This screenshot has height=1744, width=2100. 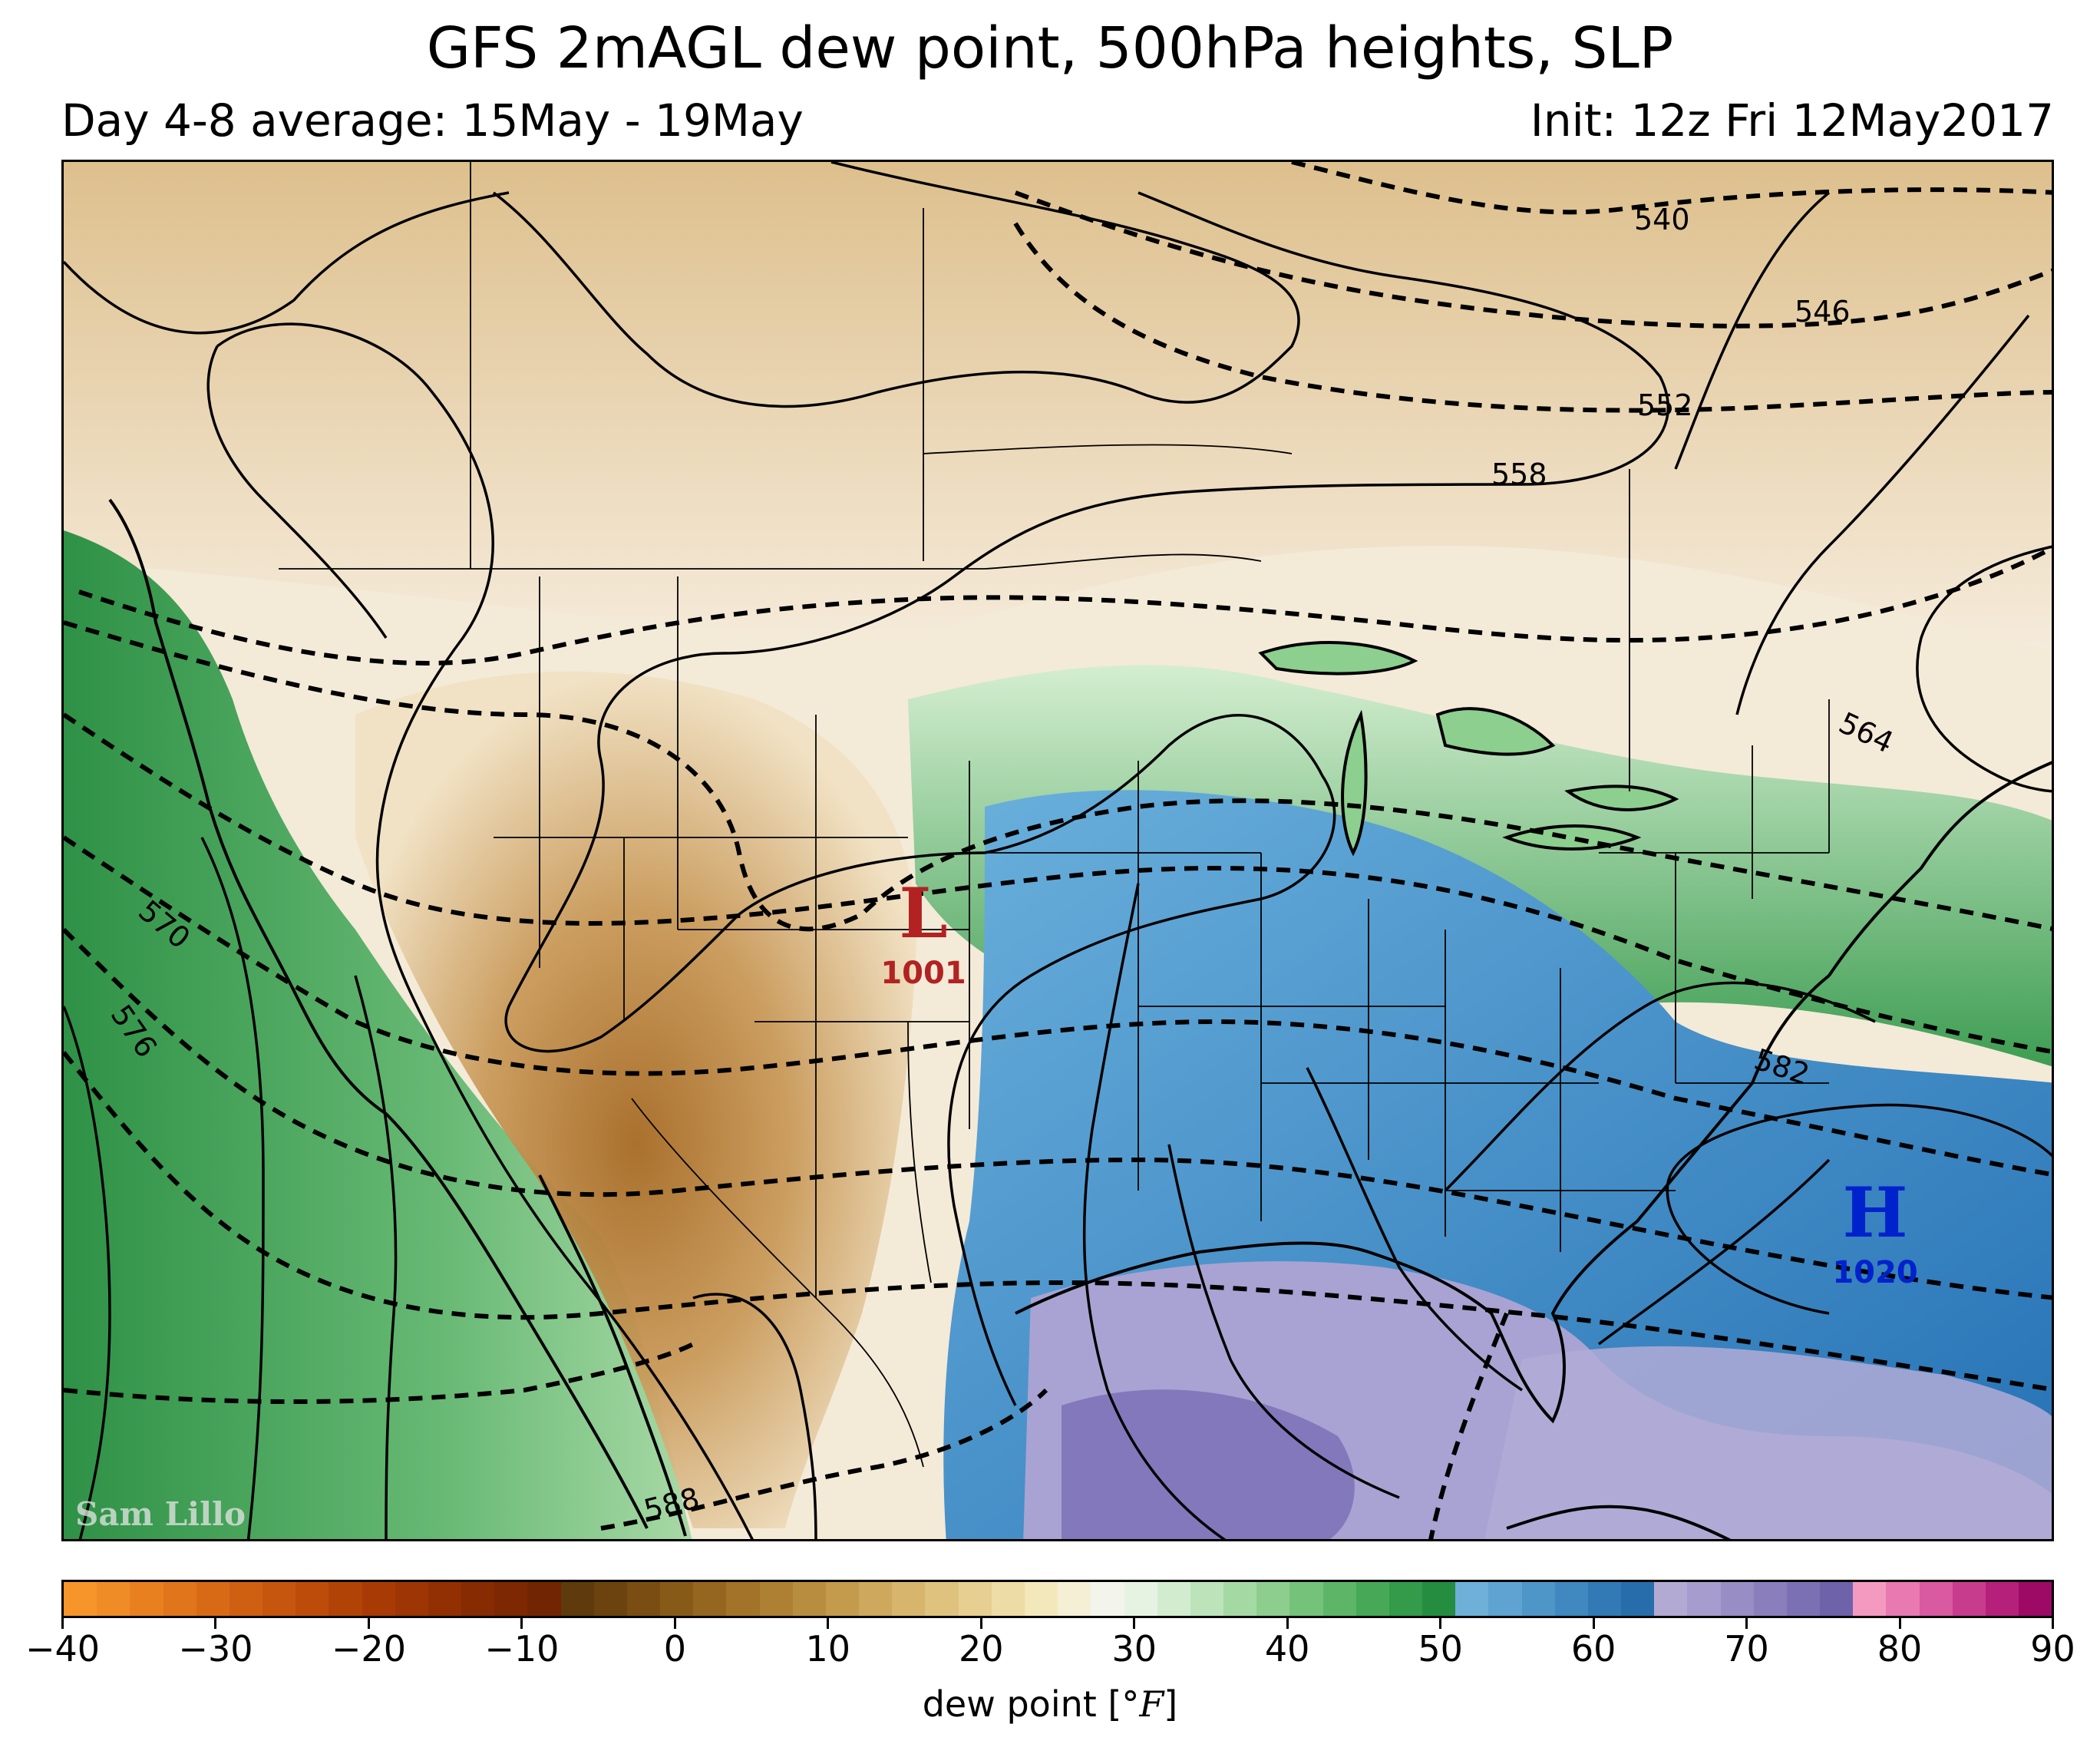 What do you see at coordinates (63, 1649) in the screenshot?
I see `colorbar-tick-label: −40` at bounding box center [63, 1649].